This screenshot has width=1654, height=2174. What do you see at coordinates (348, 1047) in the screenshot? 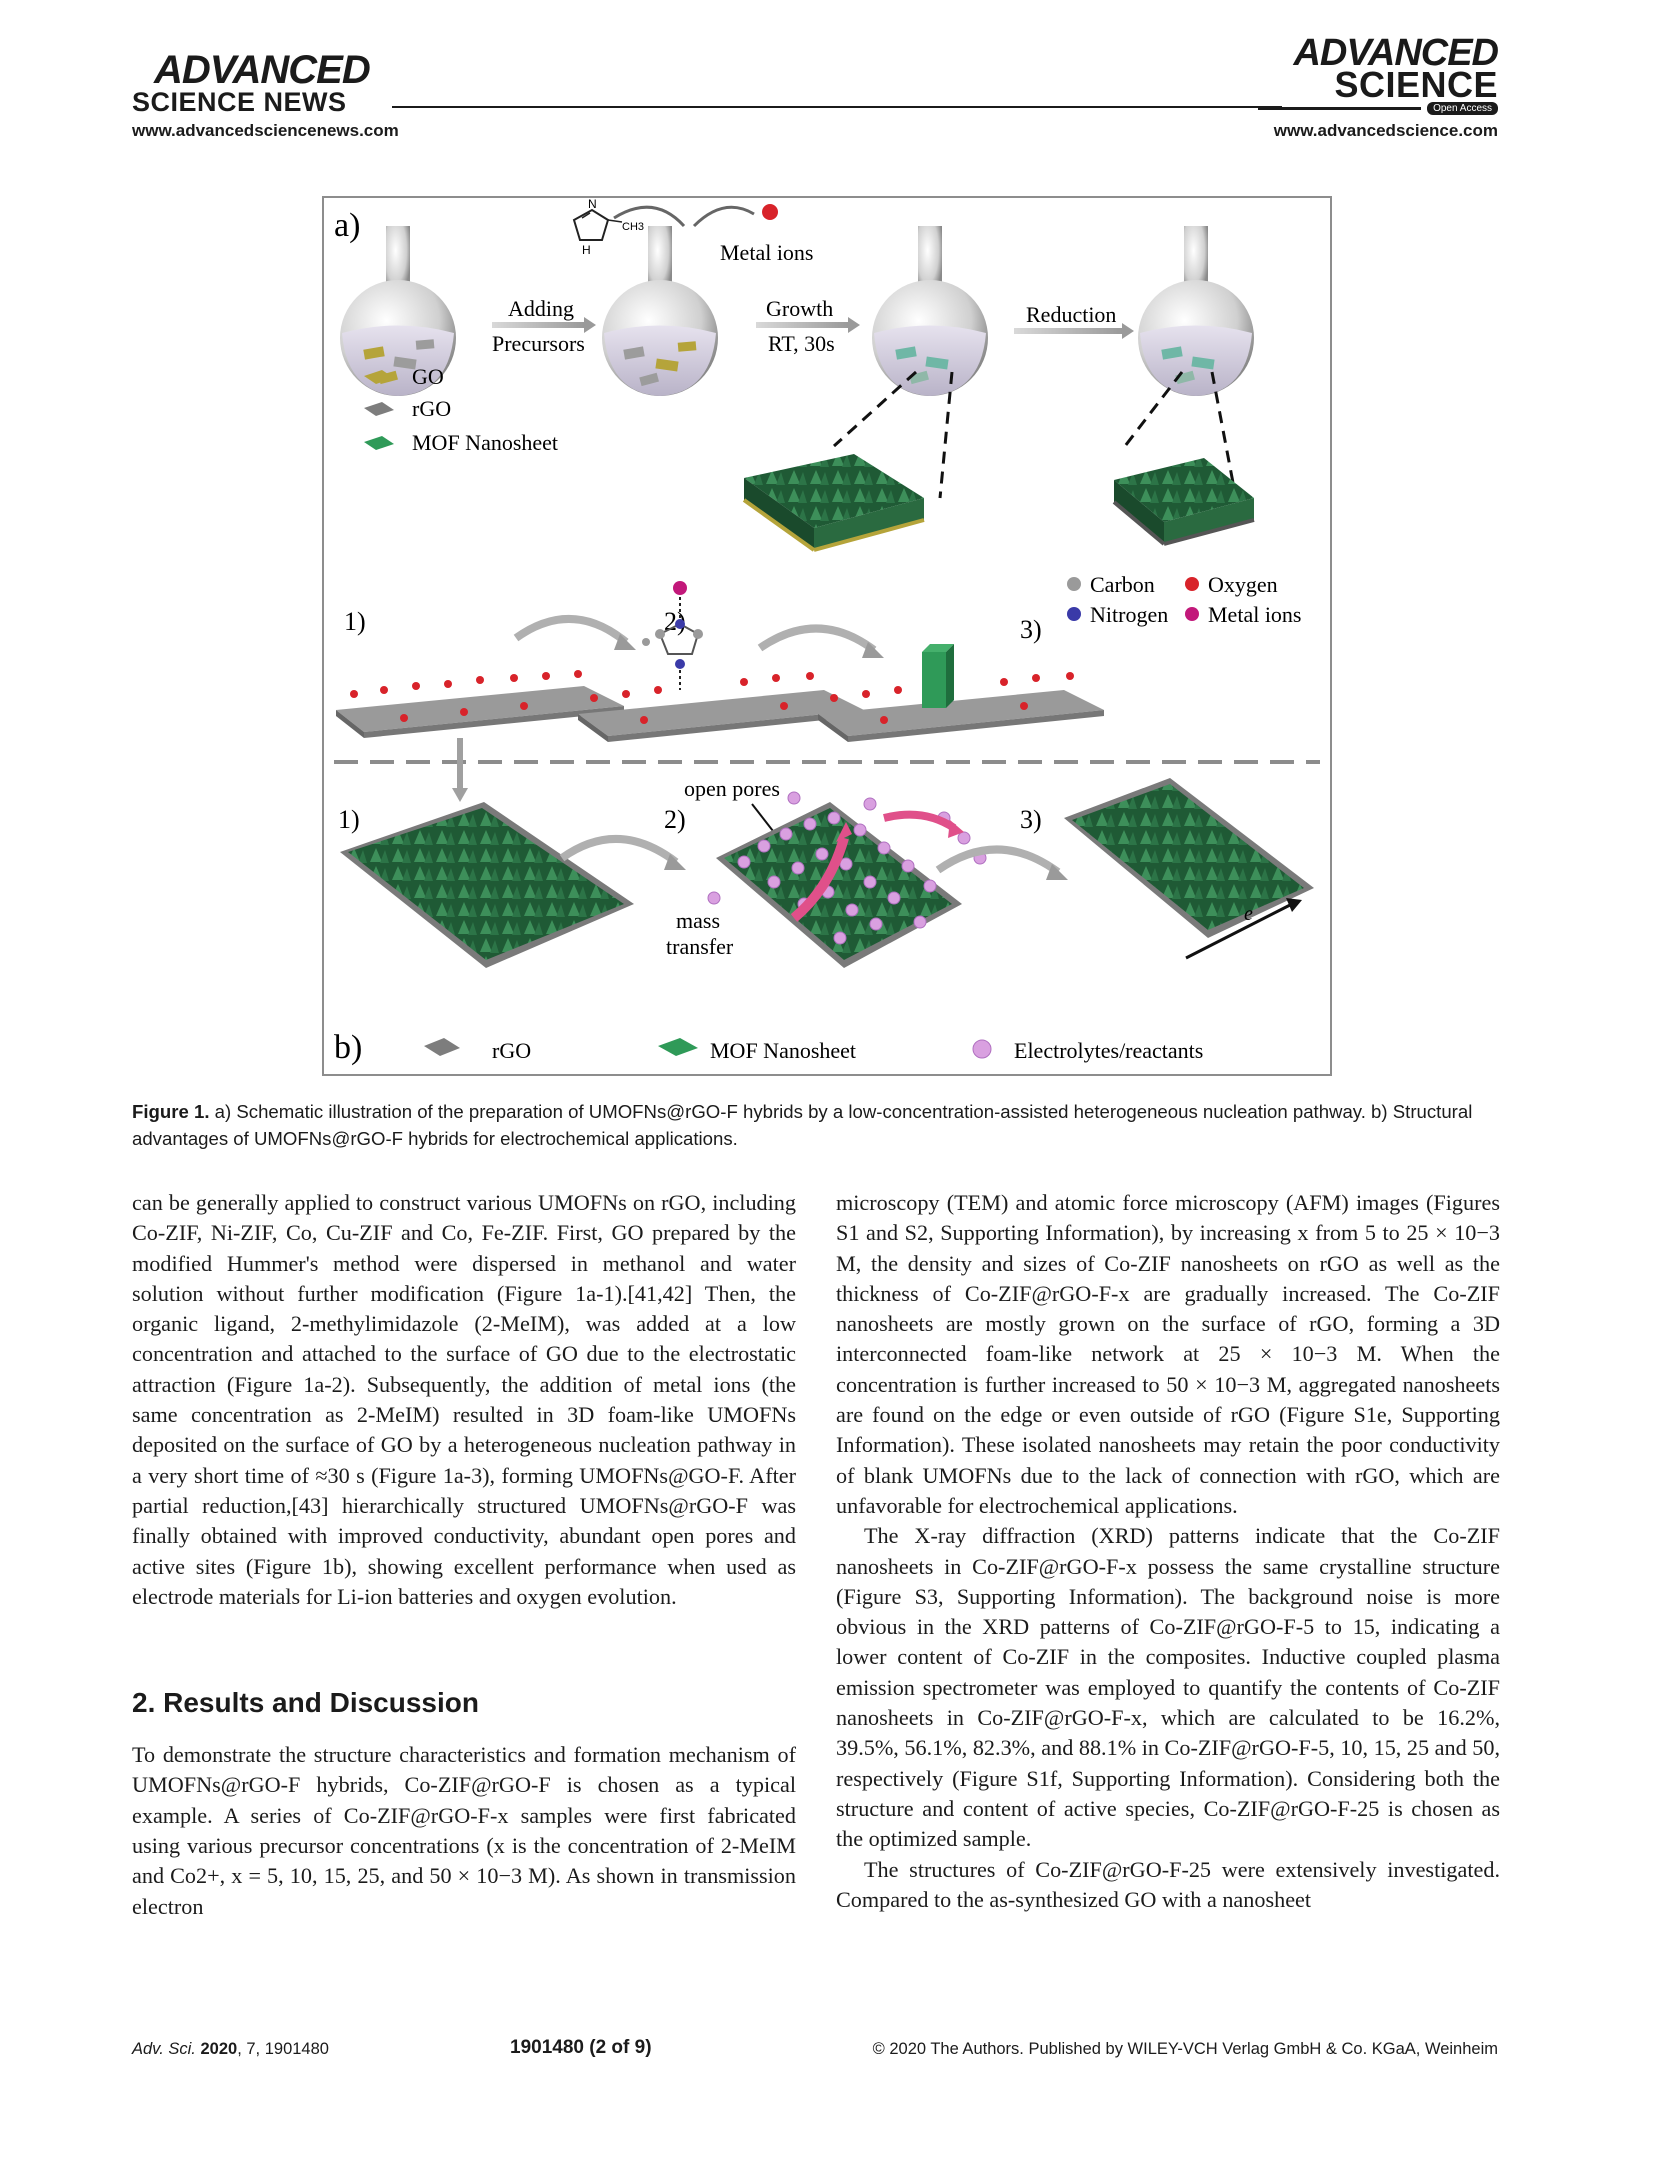
I see `panel-b-label: b)` at bounding box center [348, 1047].